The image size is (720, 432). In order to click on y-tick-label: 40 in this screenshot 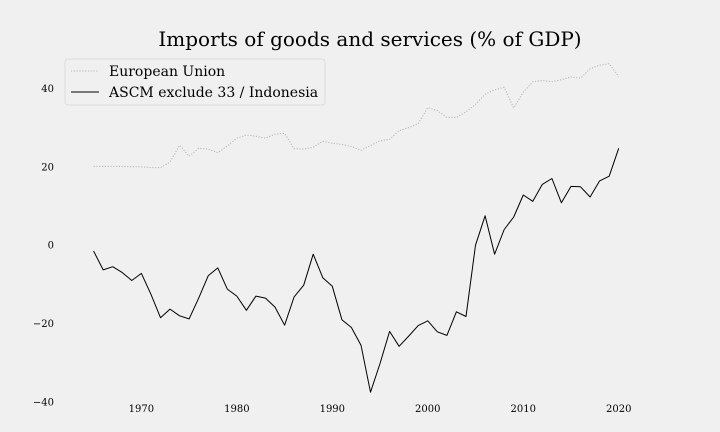, I will do `click(47, 89)`.